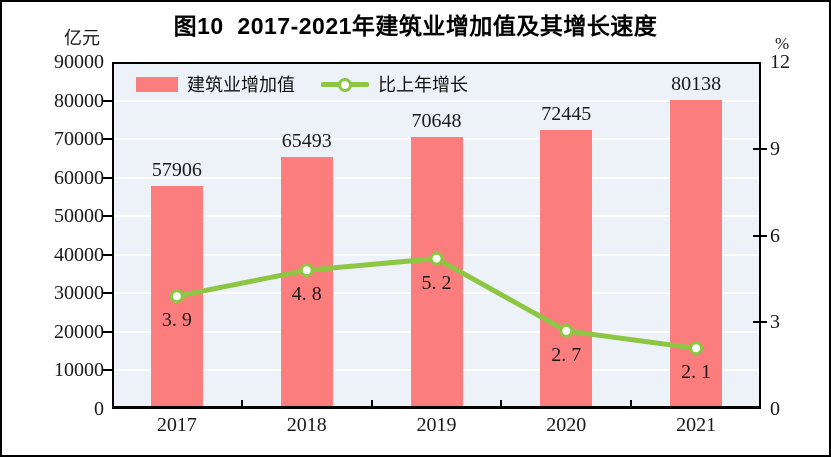 The height and width of the screenshot is (457, 831). I want to click on line-point-marker-2021, so click(696, 348).